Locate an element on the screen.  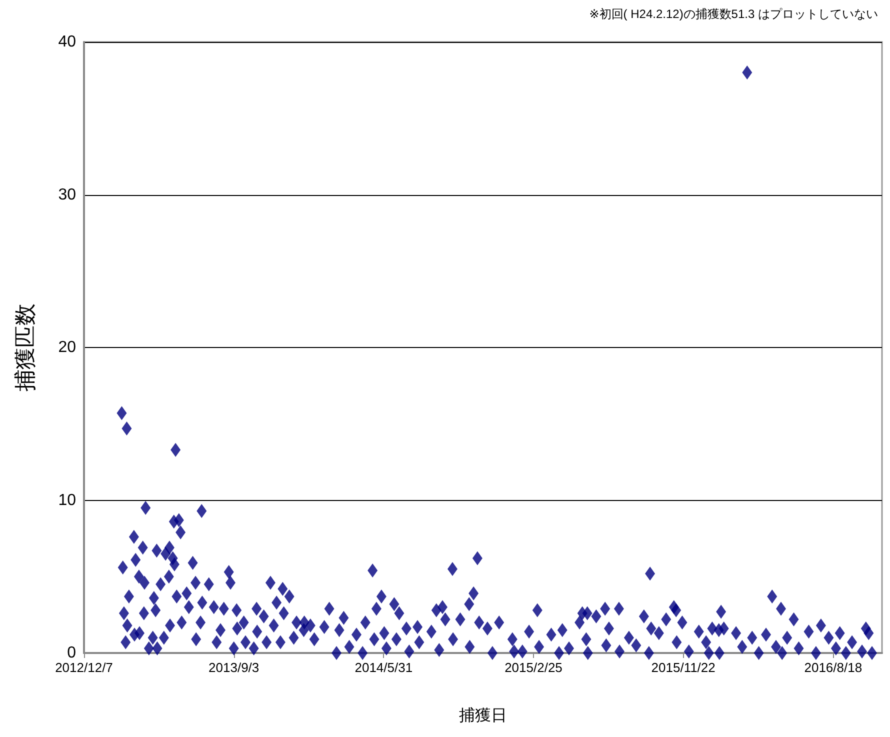
x-tick-label: 2016/8/18 is located at coordinates (833, 667).